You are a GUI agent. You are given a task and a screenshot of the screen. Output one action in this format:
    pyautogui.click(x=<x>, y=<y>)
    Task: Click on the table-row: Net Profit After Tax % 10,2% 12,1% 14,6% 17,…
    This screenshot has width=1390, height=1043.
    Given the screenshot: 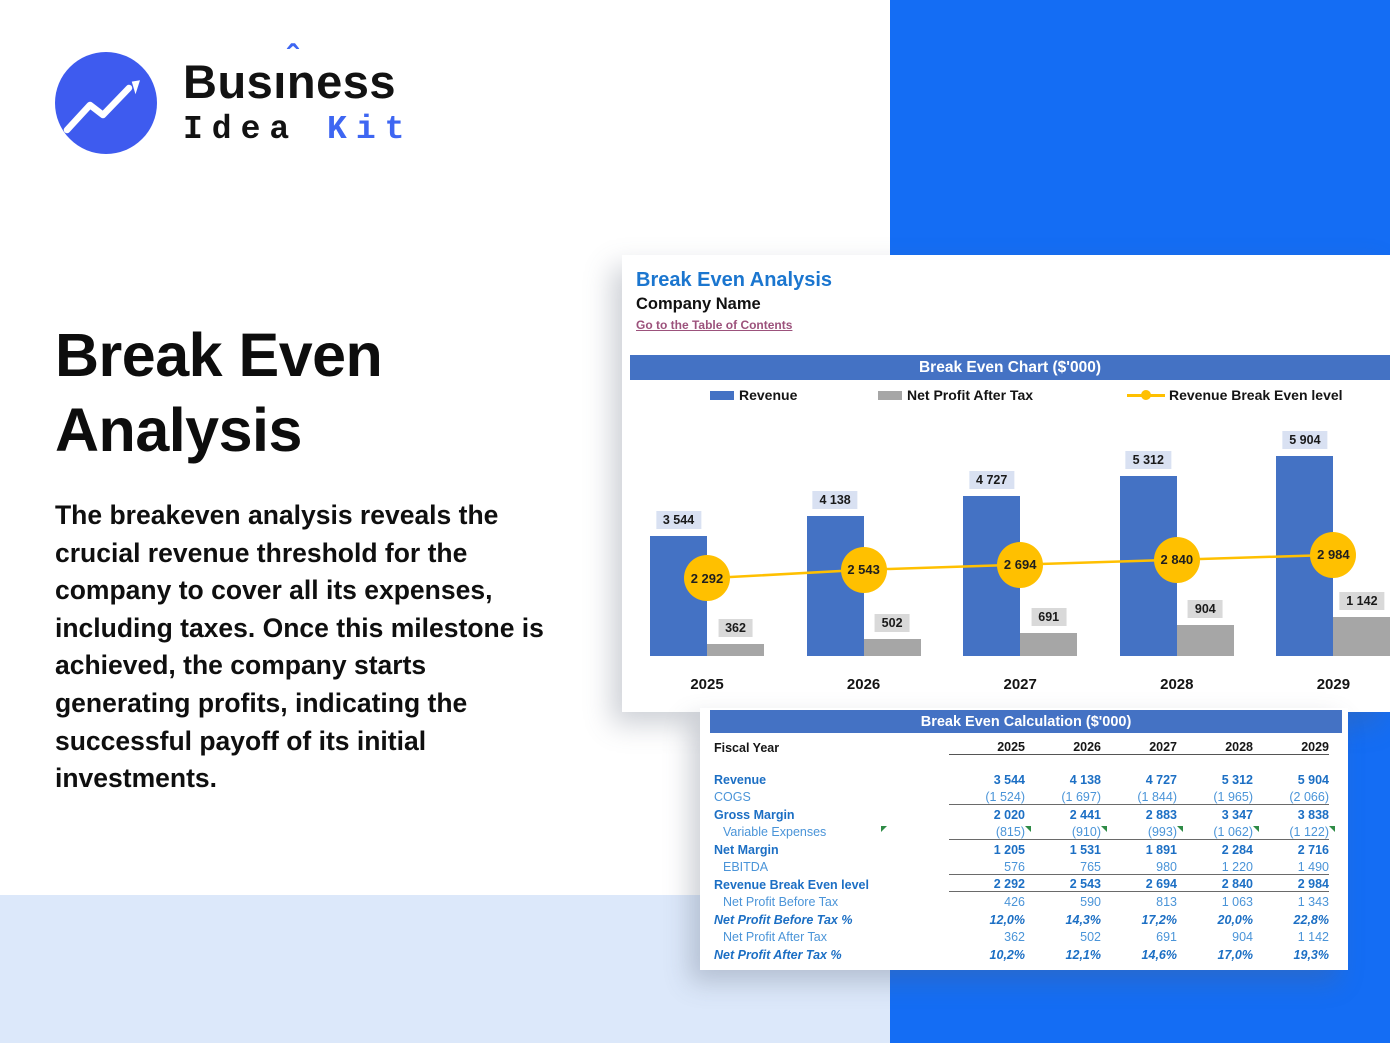 What is the action you would take?
    pyautogui.click(x=1021, y=955)
    